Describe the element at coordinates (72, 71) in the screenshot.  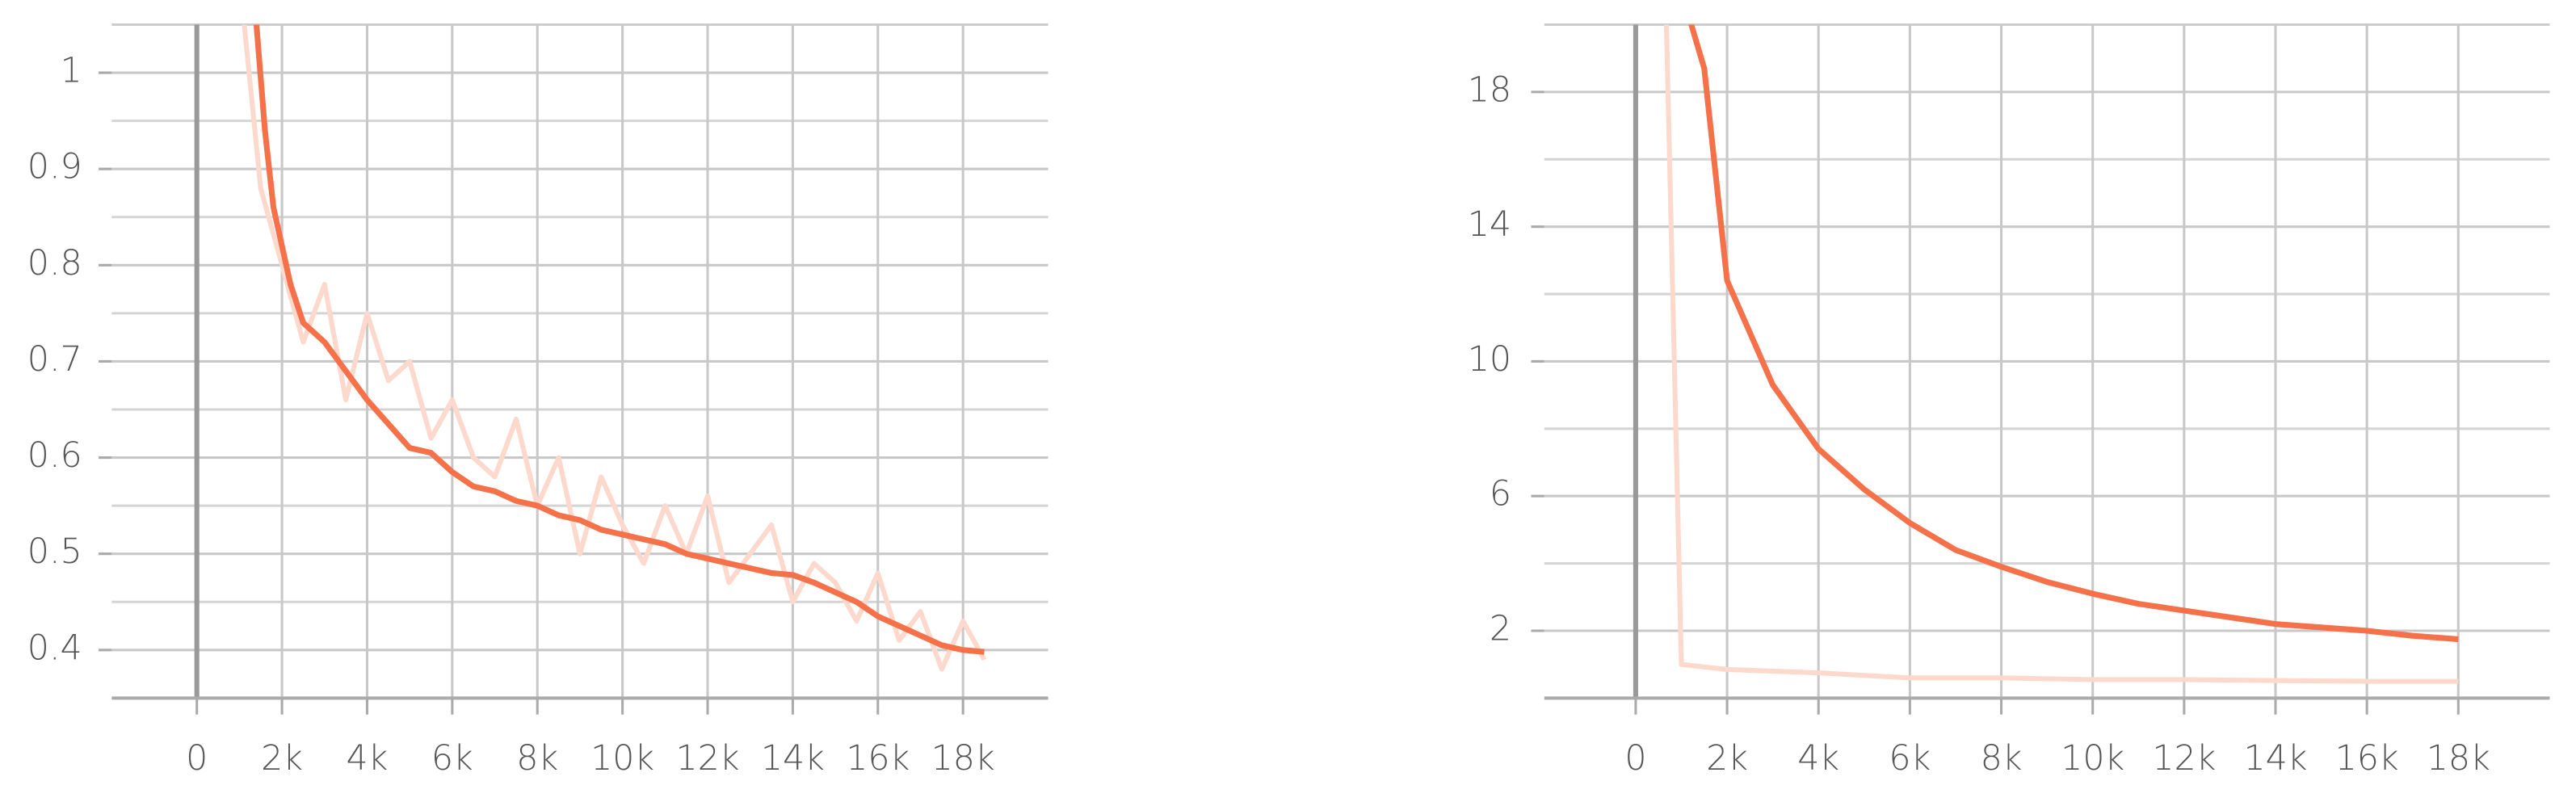
I see `y-tick-label: 1` at that location.